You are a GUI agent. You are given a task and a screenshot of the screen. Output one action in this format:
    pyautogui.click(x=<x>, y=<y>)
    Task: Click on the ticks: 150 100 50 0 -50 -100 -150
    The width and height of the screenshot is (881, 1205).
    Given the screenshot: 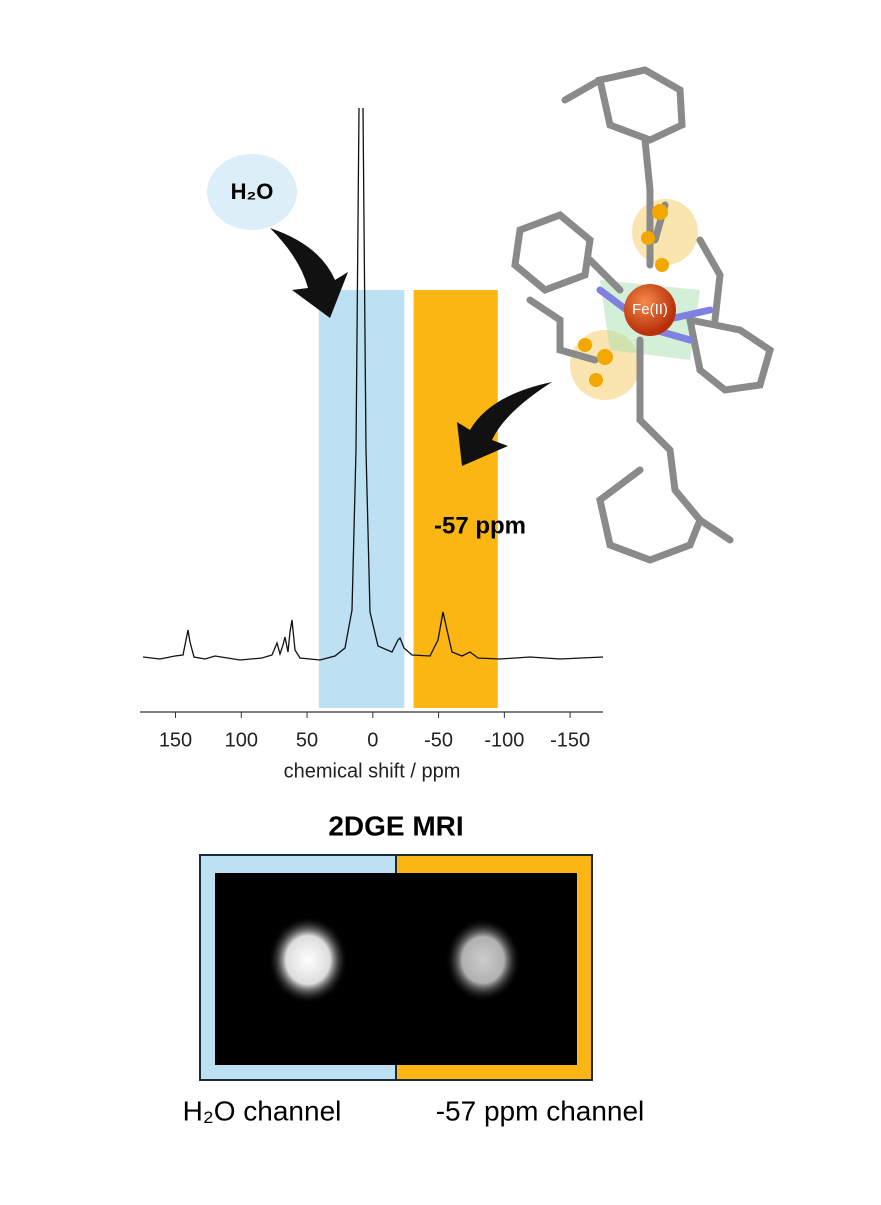 What is the action you would take?
    pyautogui.click(x=374, y=731)
    